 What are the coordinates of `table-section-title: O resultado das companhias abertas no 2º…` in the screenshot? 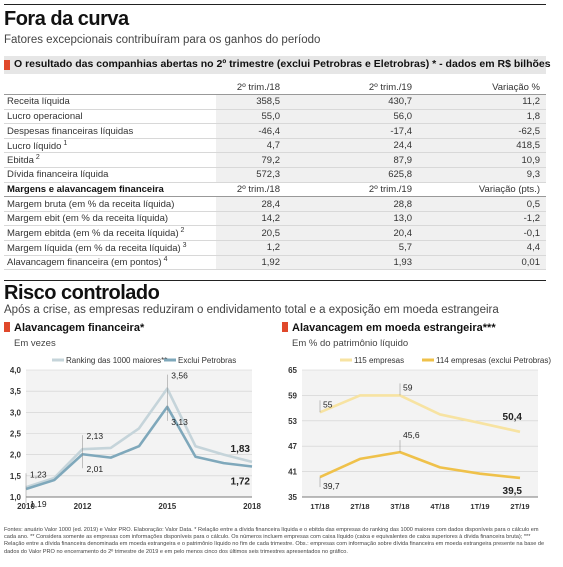 It's located at (282, 64).